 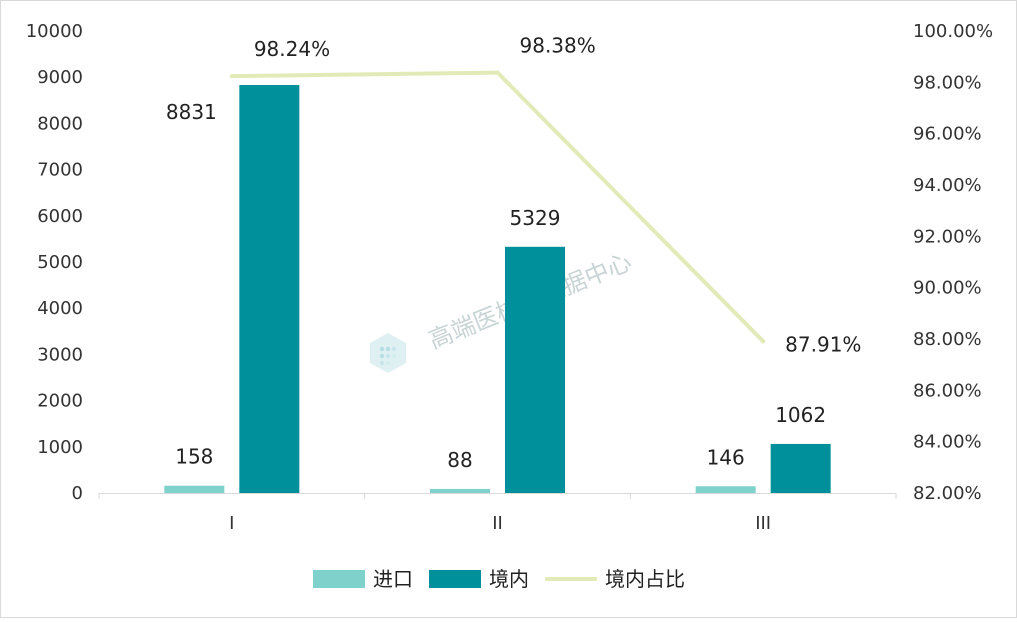 I want to click on right-axis-tick-label: 90.00%, so click(x=947, y=288).